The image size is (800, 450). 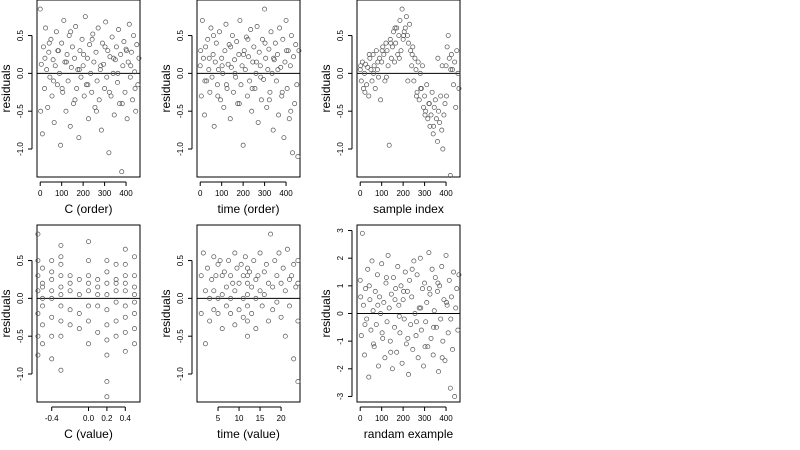 I want to click on plot-frame, so click(x=88, y=313).